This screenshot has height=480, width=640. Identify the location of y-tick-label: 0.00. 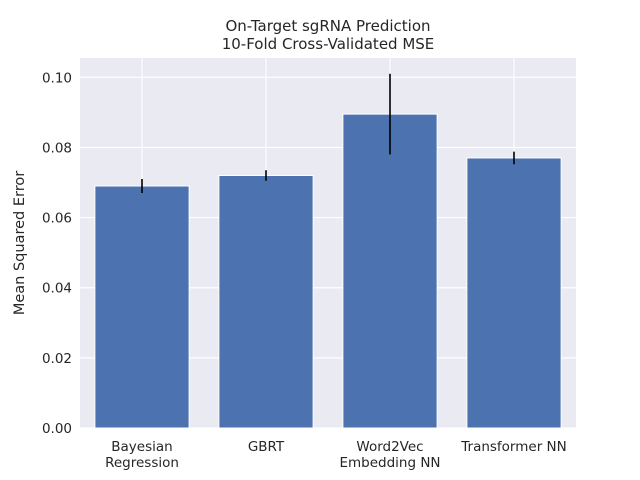
(57, 429).